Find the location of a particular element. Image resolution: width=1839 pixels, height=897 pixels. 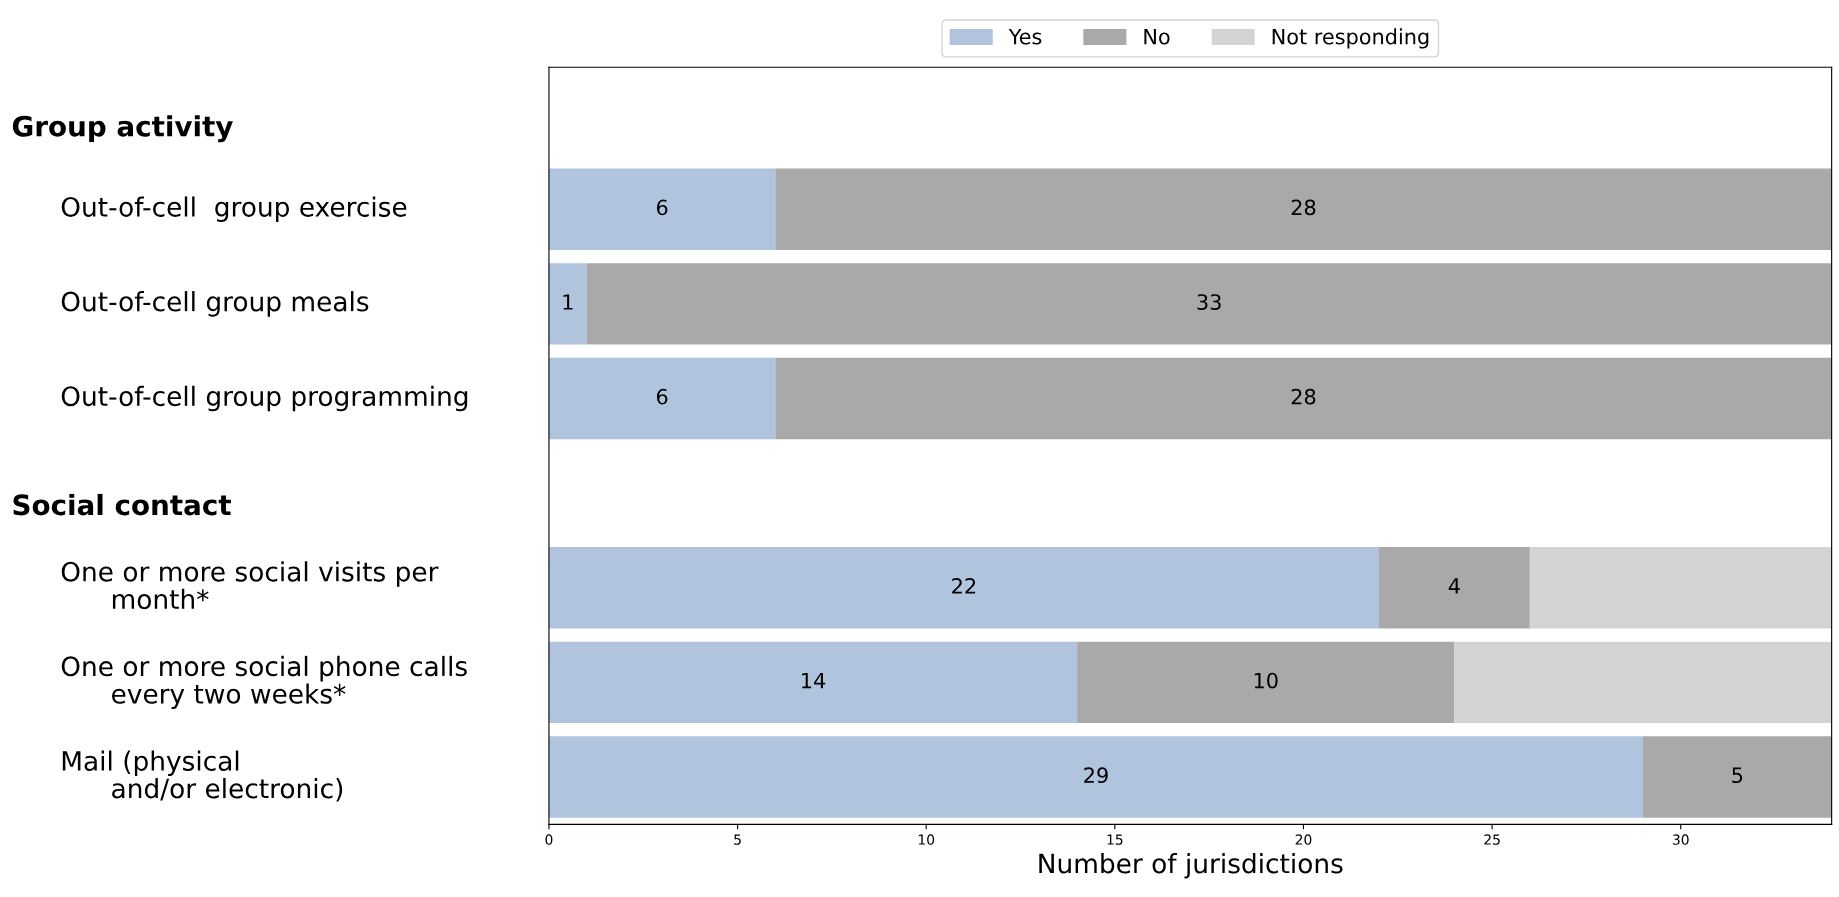

x-tick-label: 25 is located at coordinates (1492, 839).